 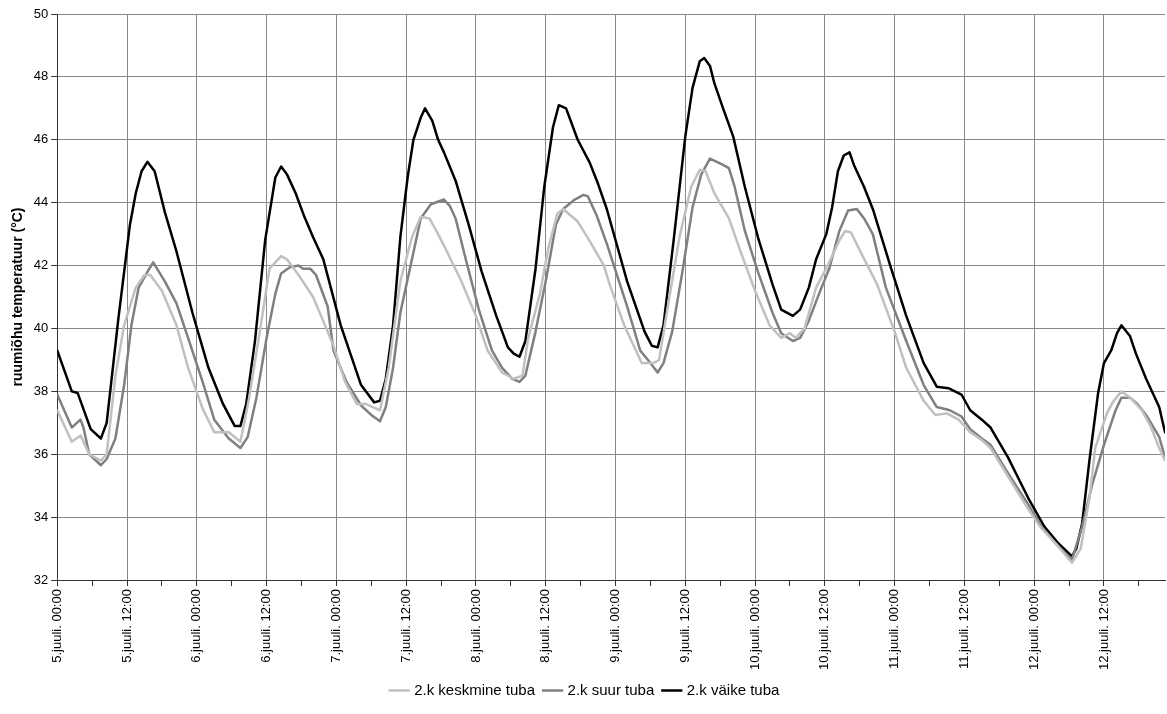 What do you see at coordinates (56, 626) in the screenshot?
I see `x-tick-label: 5.juuli. 00:00` at bounding box center [56, 626].